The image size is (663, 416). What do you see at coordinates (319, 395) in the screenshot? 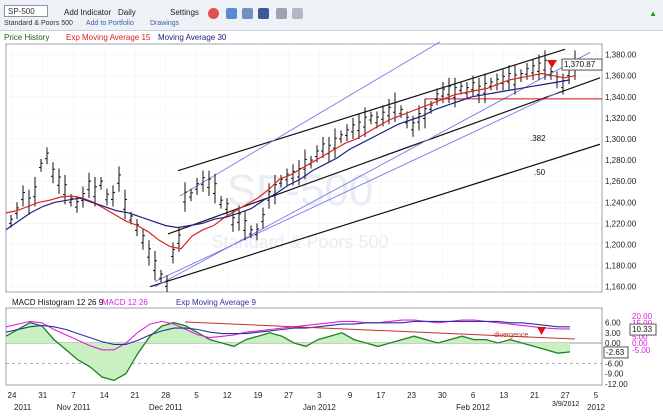
I see `x-tick: 3` at bounding box center [319, 395].